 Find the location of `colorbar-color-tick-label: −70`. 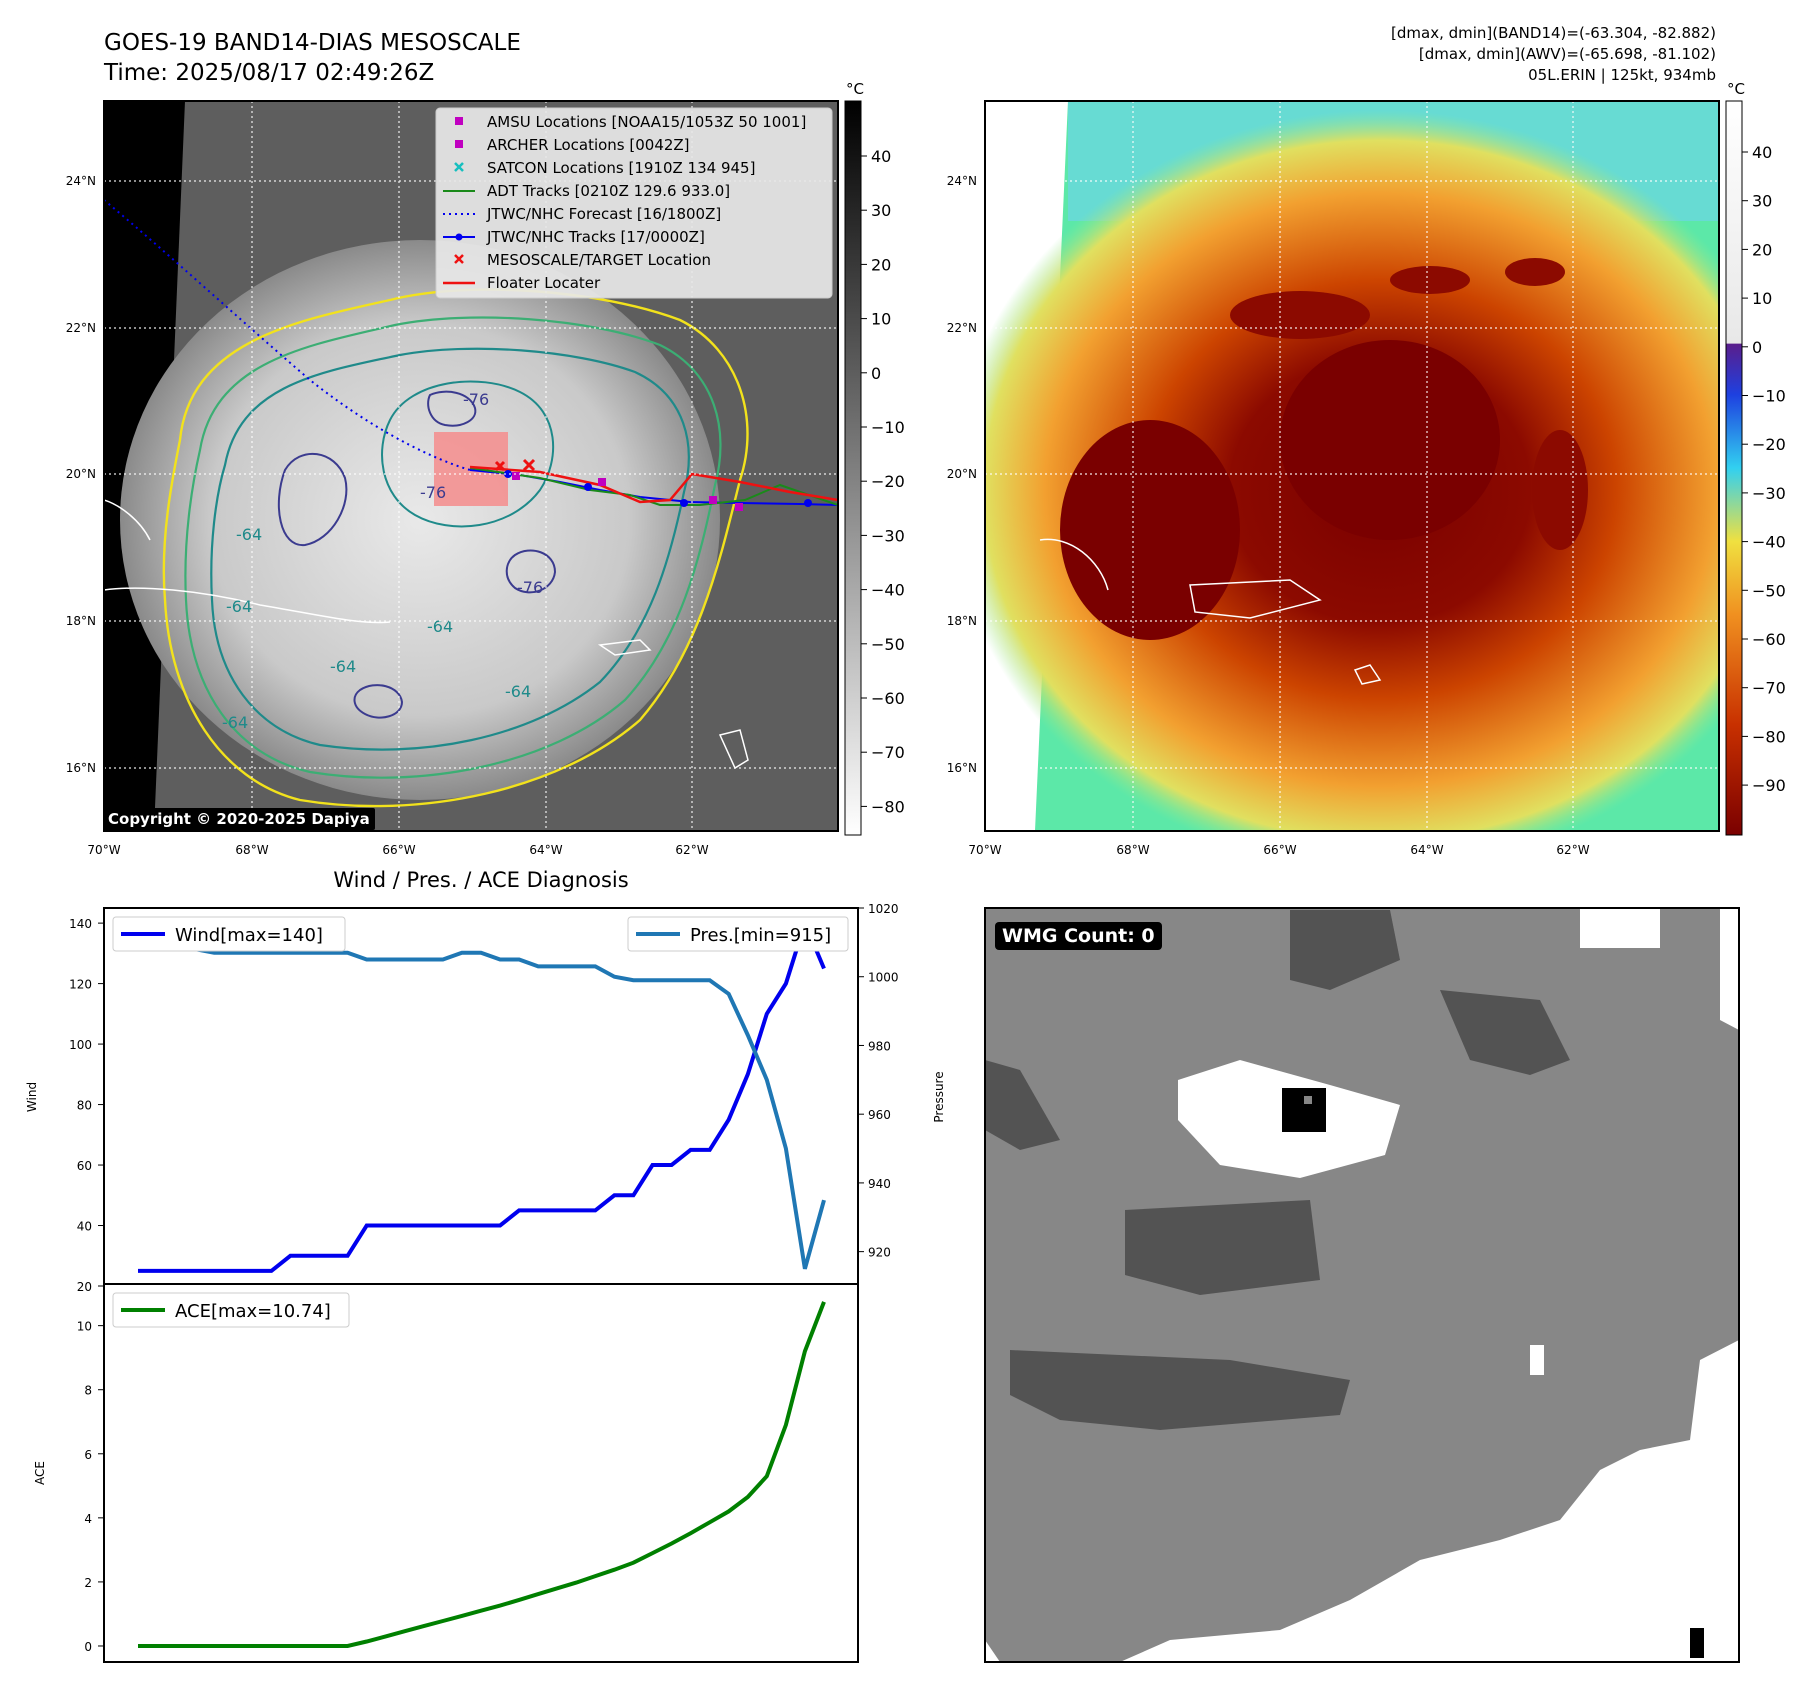

colorbar-color-tick-label: −70 is located at coordinates (1769, 688).